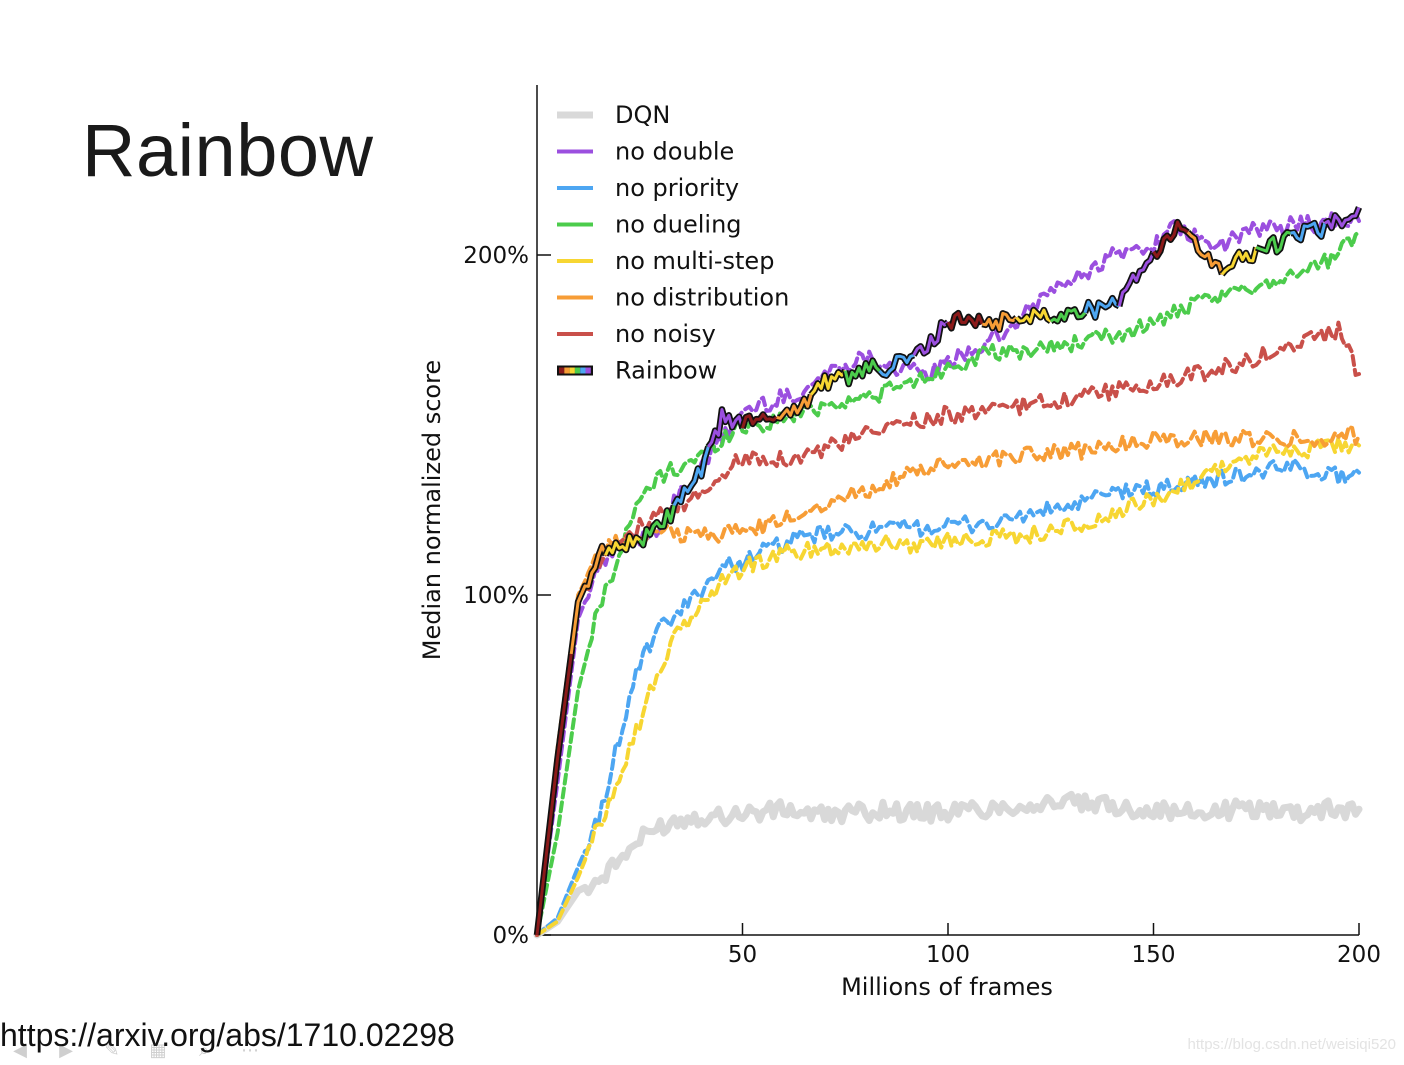  What do you see at coordinates (496, 256) in the screenshot?
I see `y-tick-label: 200%` at bounding box center [496, 256].